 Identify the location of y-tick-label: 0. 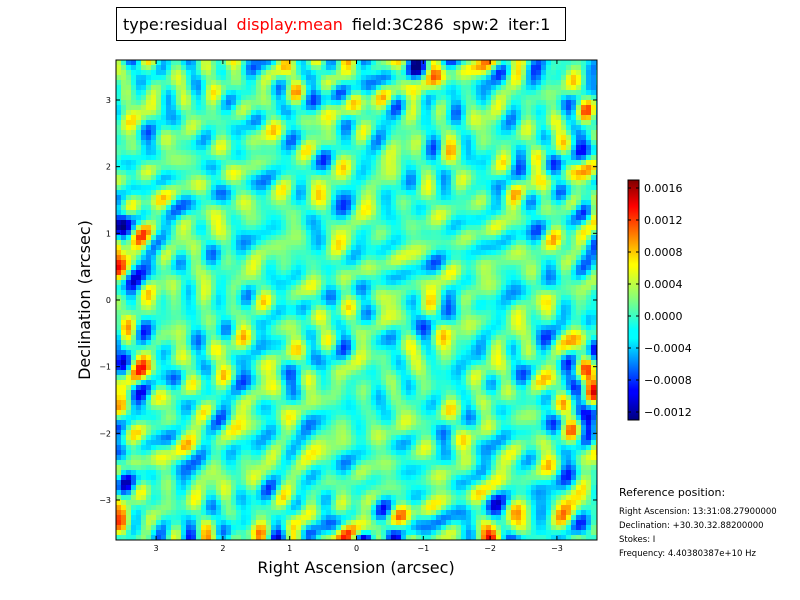
(108, 300).